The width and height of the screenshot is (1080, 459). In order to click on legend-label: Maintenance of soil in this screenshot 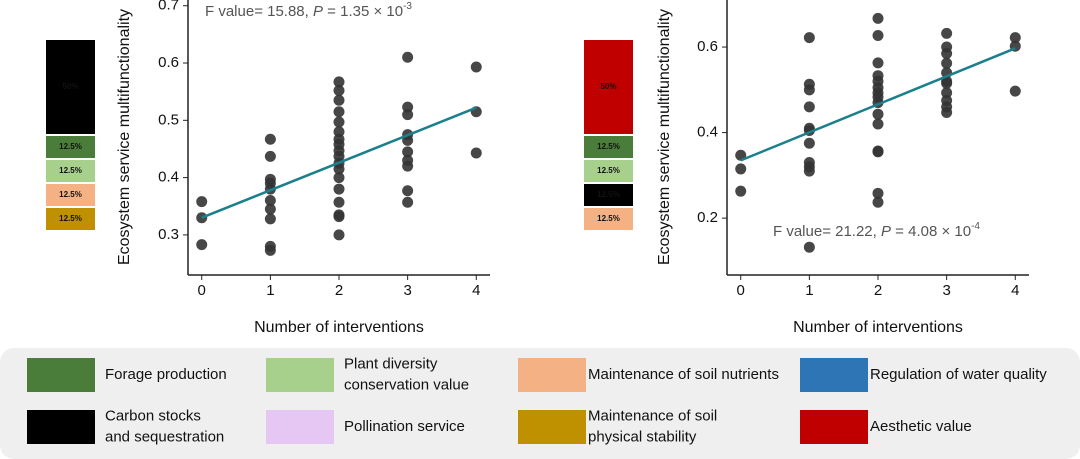, I will do `click(652, 415)`.